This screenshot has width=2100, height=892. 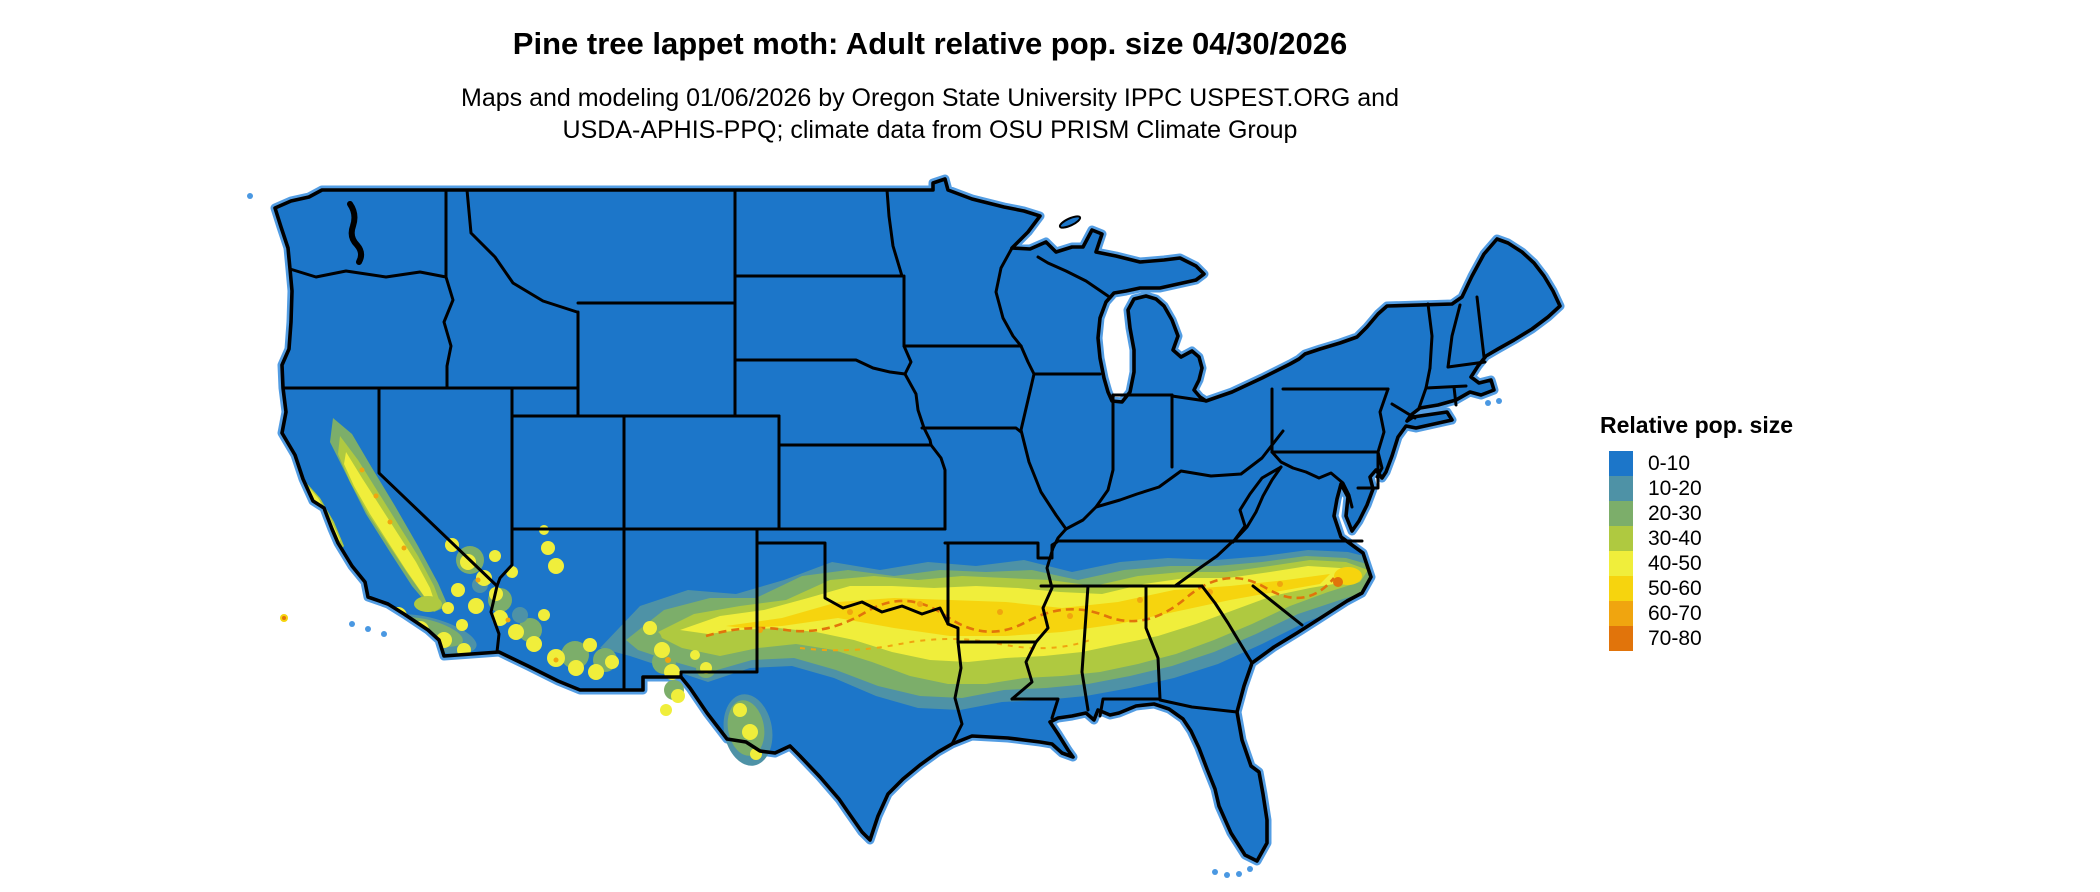 I want to click on legend-label: 50-60, so click(x=1675, y=588).